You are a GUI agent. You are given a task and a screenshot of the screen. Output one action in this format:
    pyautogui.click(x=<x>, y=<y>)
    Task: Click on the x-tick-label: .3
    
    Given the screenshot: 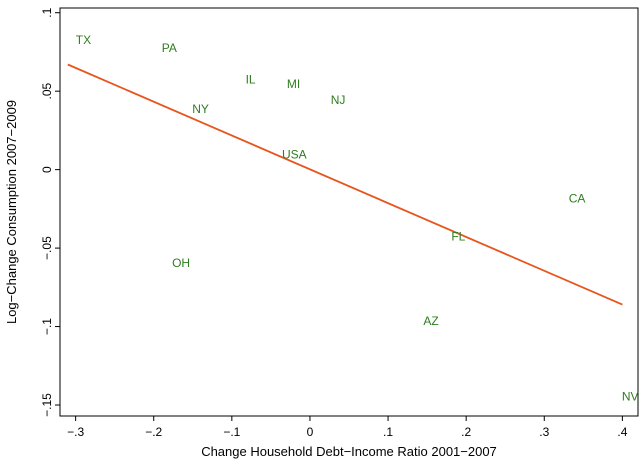 What is the action you would take?
    pyautogui.click(x=544, y=432)
    